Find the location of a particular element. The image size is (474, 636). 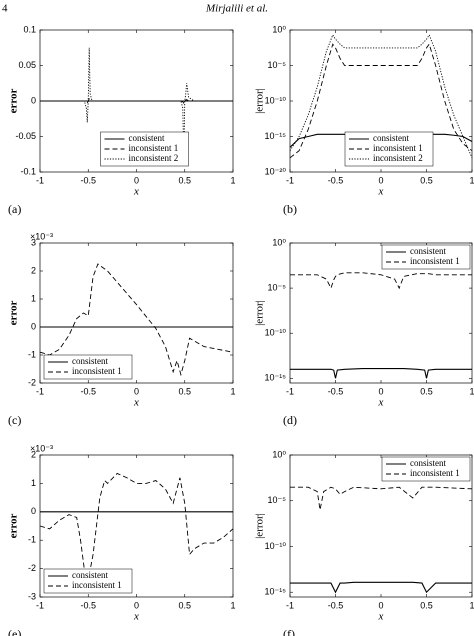

panel-label: (a) is located at coordinates (14, 209).